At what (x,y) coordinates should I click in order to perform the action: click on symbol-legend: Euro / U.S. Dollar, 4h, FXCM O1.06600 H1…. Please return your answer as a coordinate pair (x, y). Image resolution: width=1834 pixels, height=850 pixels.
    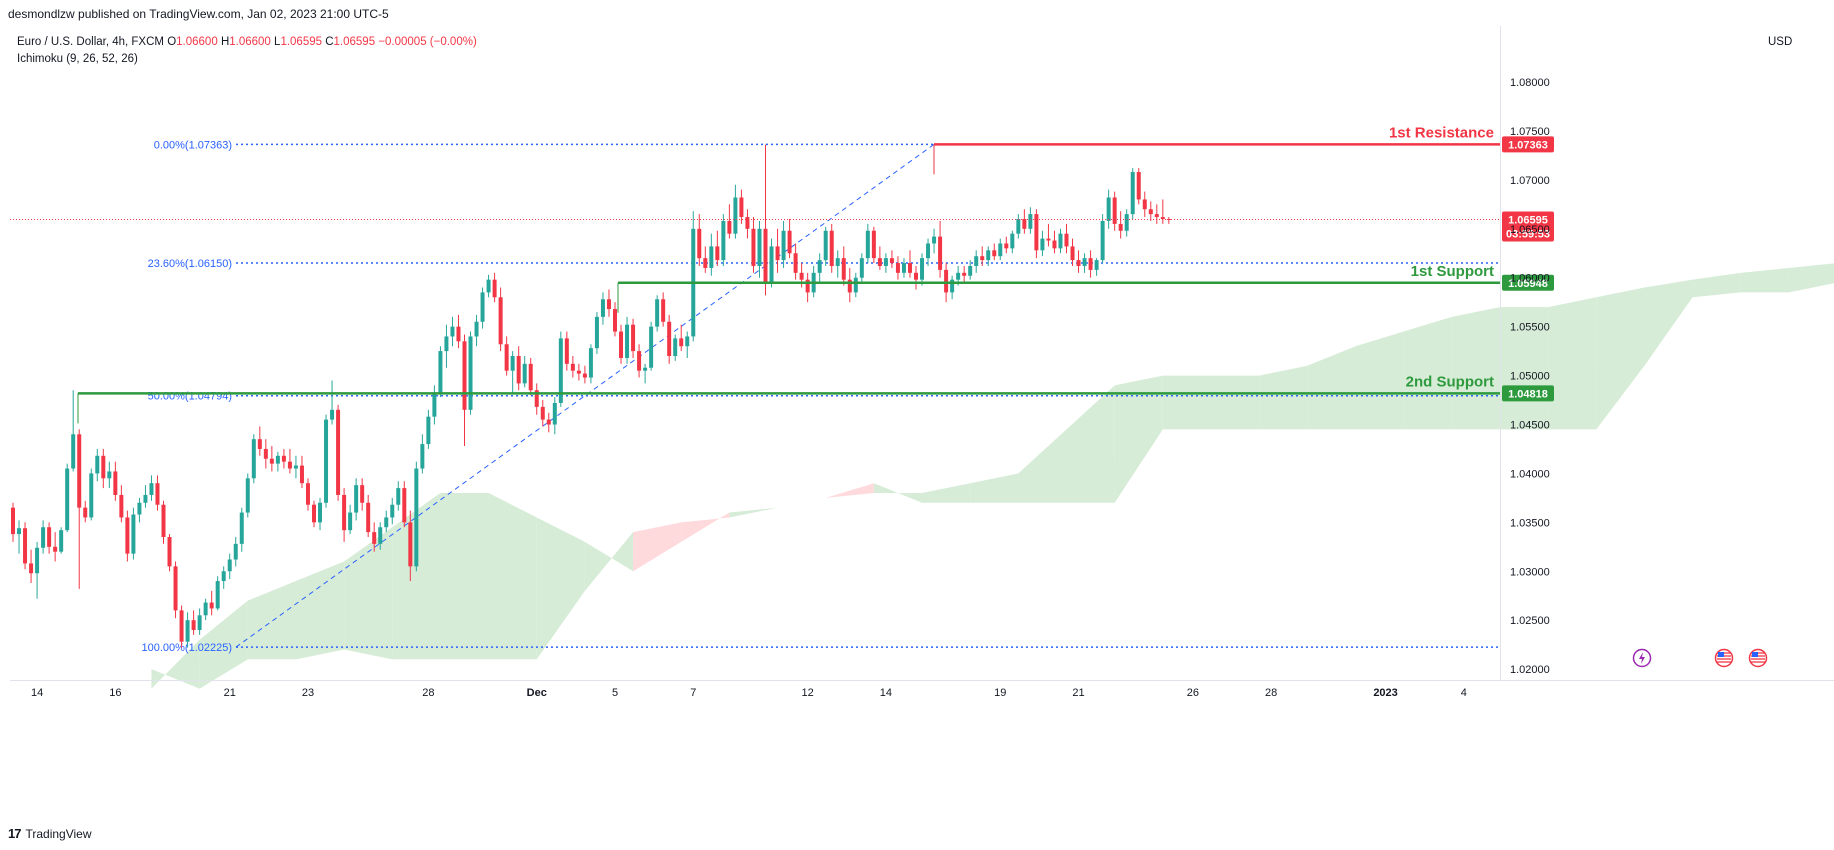
    Looking at the image, I should click on (247, 42).